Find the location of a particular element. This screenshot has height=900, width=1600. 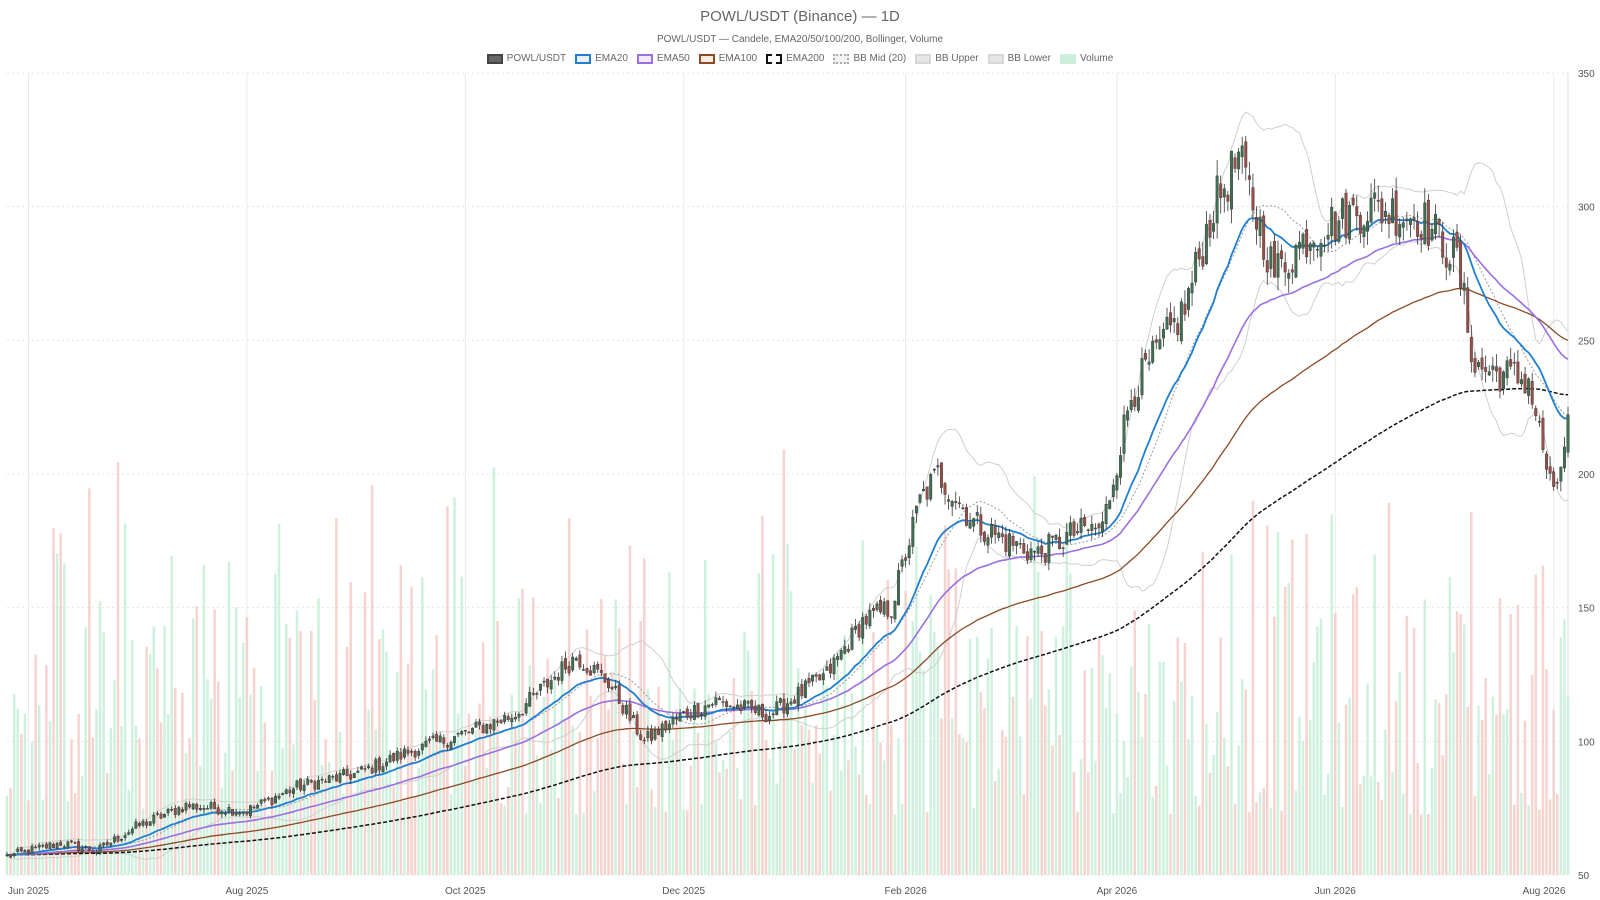

legend-item: BB Upper is located at coordinates (947, 58).